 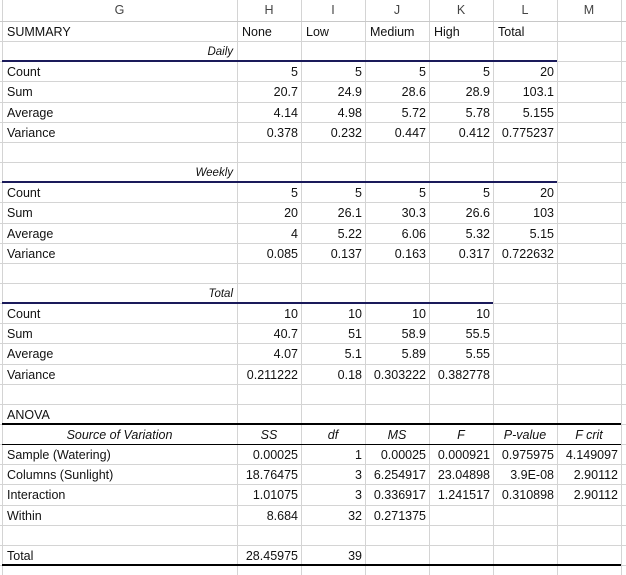 What do you see at coordinates (463, 495) in the screenshot?
I see `anova-value: 1.241517` at bounding box center [463, 495].